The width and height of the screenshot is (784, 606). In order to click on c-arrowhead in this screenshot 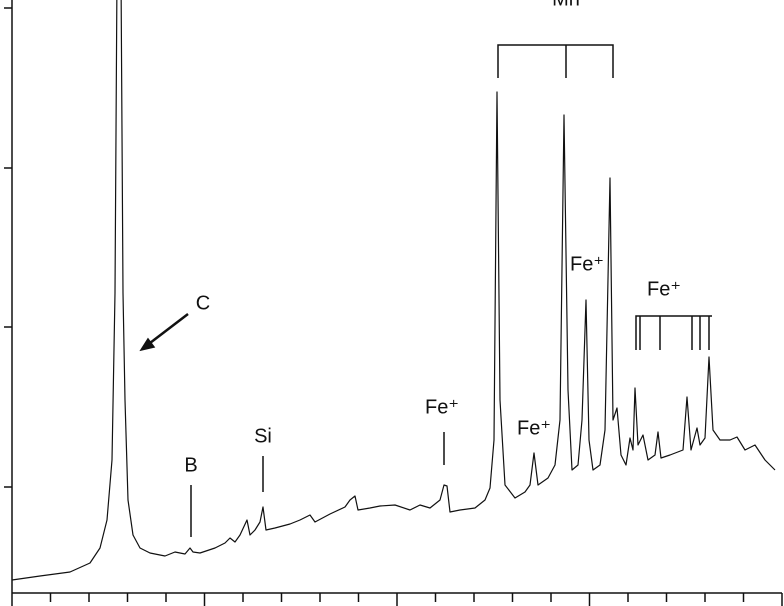, I will do `click(147, 344)`.